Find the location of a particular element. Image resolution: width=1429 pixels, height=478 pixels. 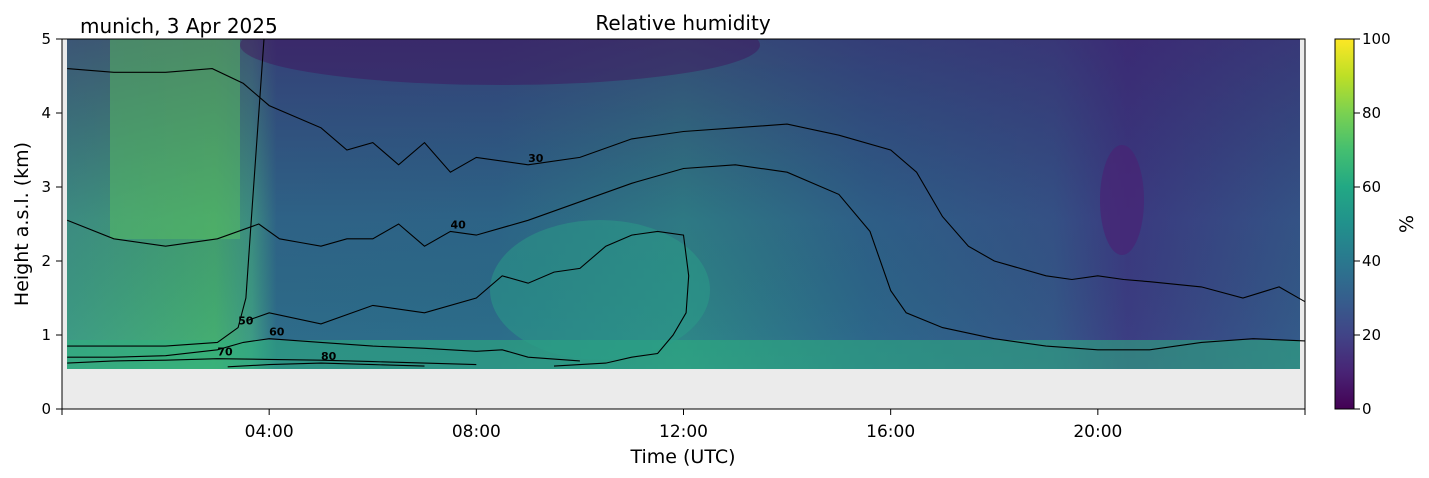

colorbar-tick-label: 20 is located at coordinates (1371, 335).